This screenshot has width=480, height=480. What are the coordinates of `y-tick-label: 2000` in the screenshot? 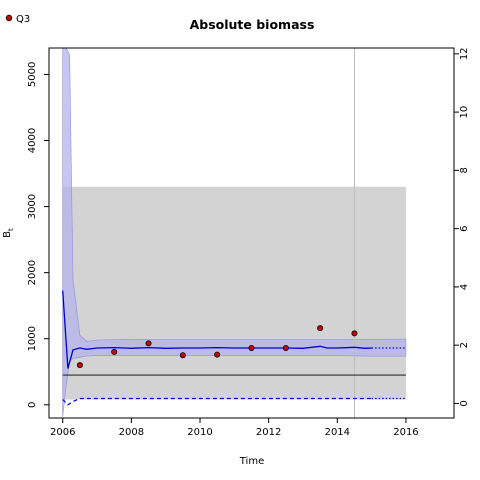 It's located at (32, 272).